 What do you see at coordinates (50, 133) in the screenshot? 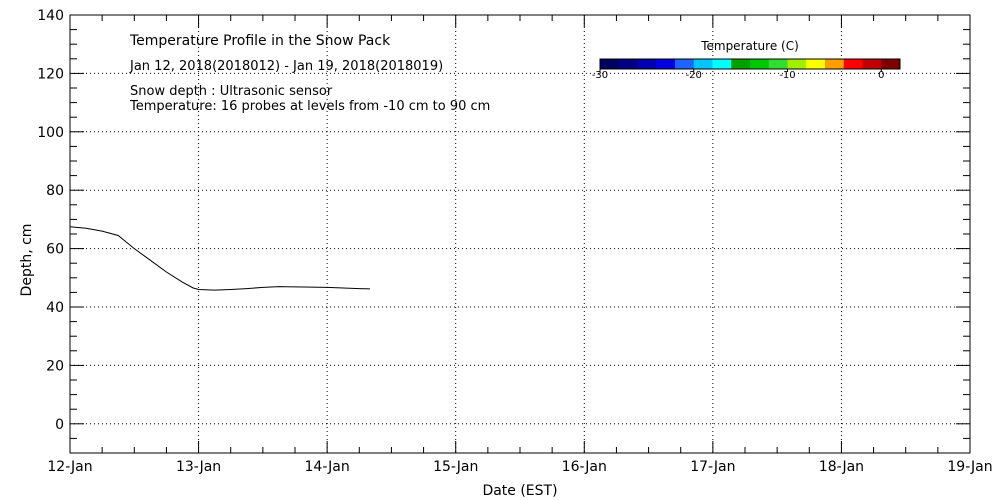
I see `y-tick-label: 100` at bounding box center [50, 133].